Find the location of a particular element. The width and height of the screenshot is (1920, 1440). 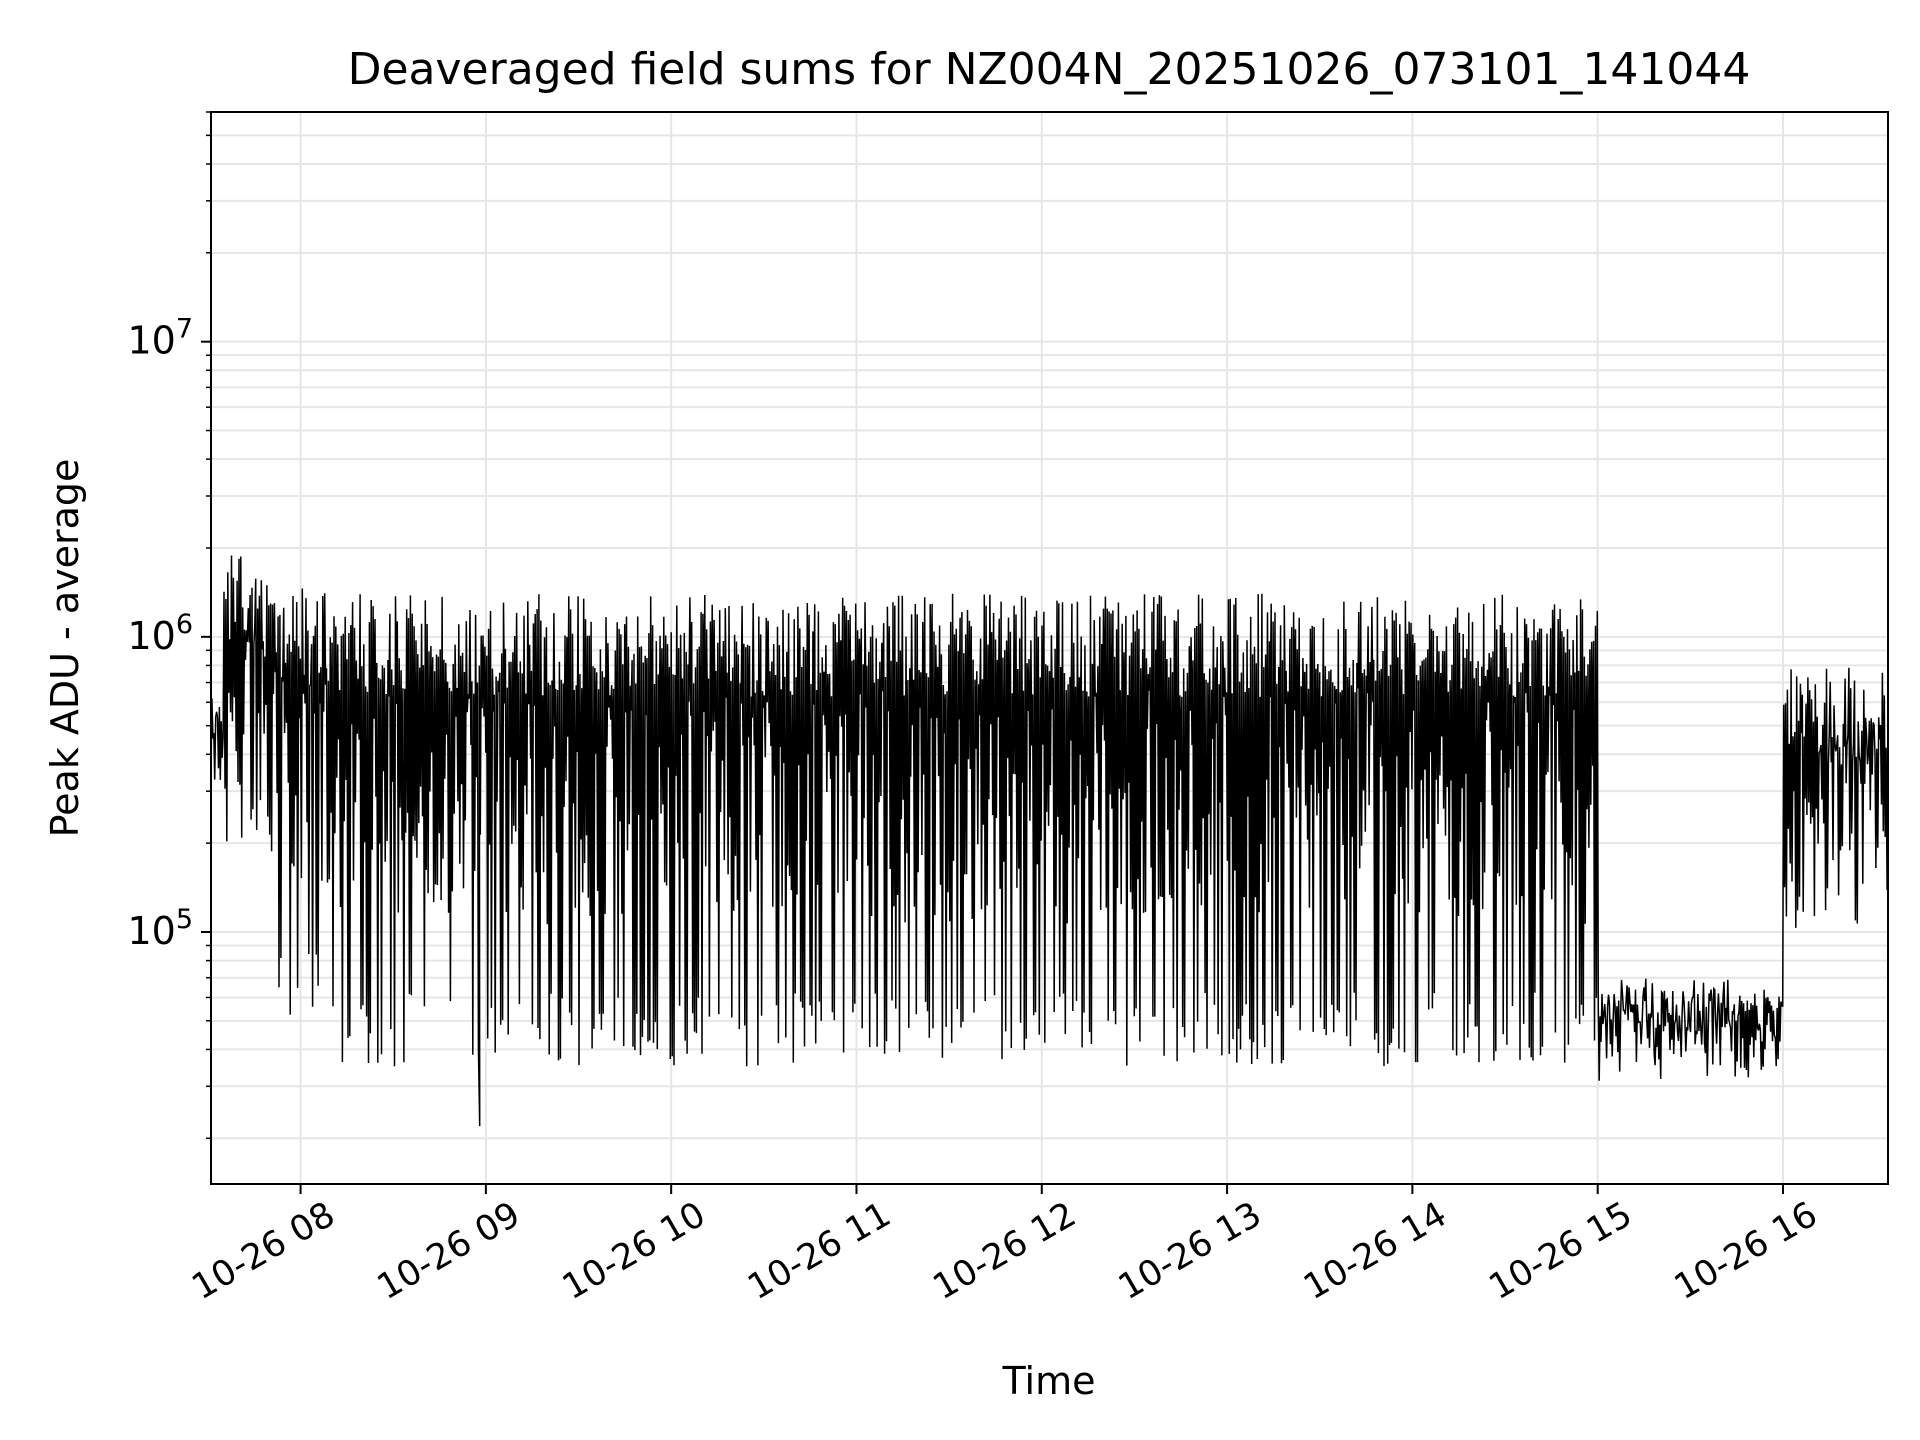

x-tick-label: 10-26 10 is located at coordinates (634, 1251).